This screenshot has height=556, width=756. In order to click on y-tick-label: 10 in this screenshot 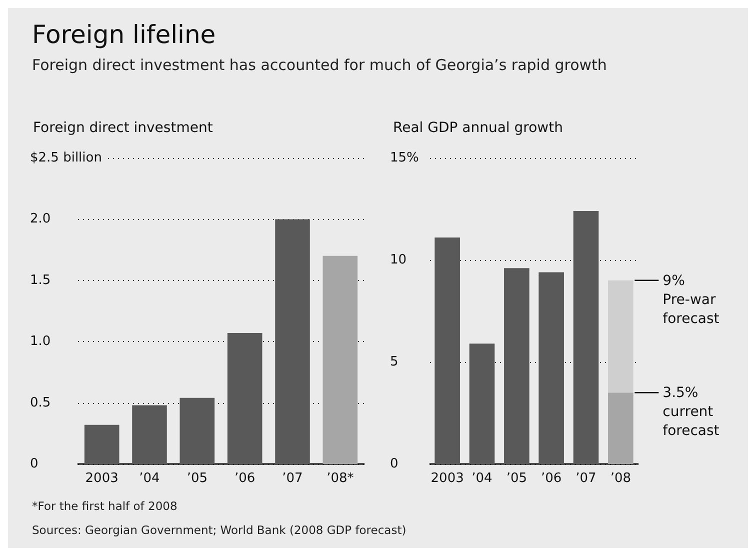, I will do `click(398, 260)`.